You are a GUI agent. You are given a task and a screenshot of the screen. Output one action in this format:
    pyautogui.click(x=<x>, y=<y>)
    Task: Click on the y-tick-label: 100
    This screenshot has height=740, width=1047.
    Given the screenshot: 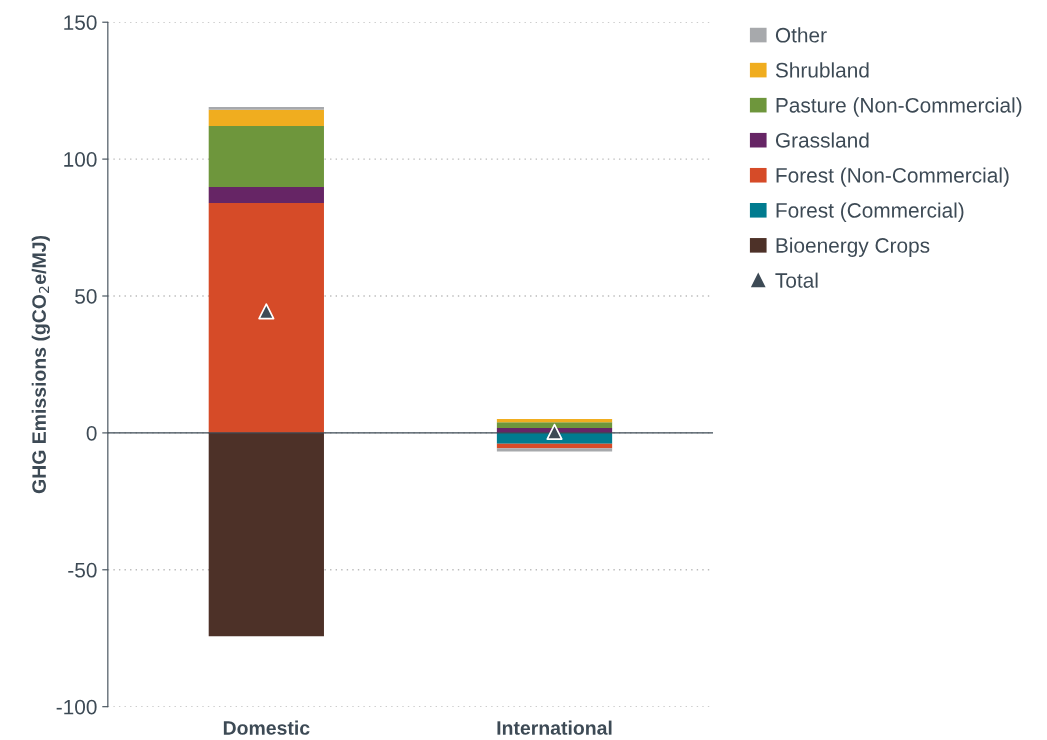 What is the action you would take?
    pyautogui.click(x=80, y=159)
    